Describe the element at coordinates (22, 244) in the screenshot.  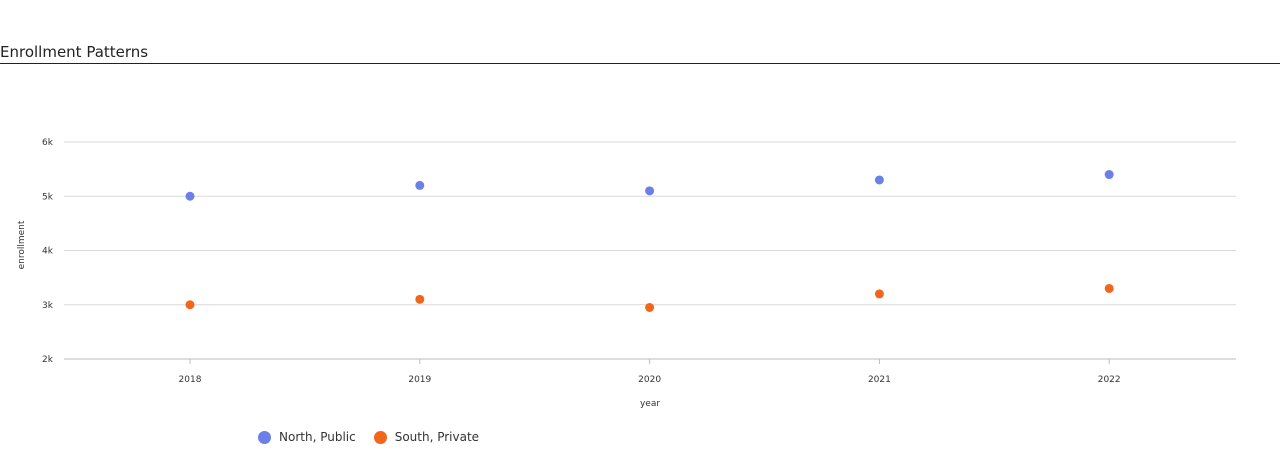
I see `y-axis-title: enrollment` at that location.